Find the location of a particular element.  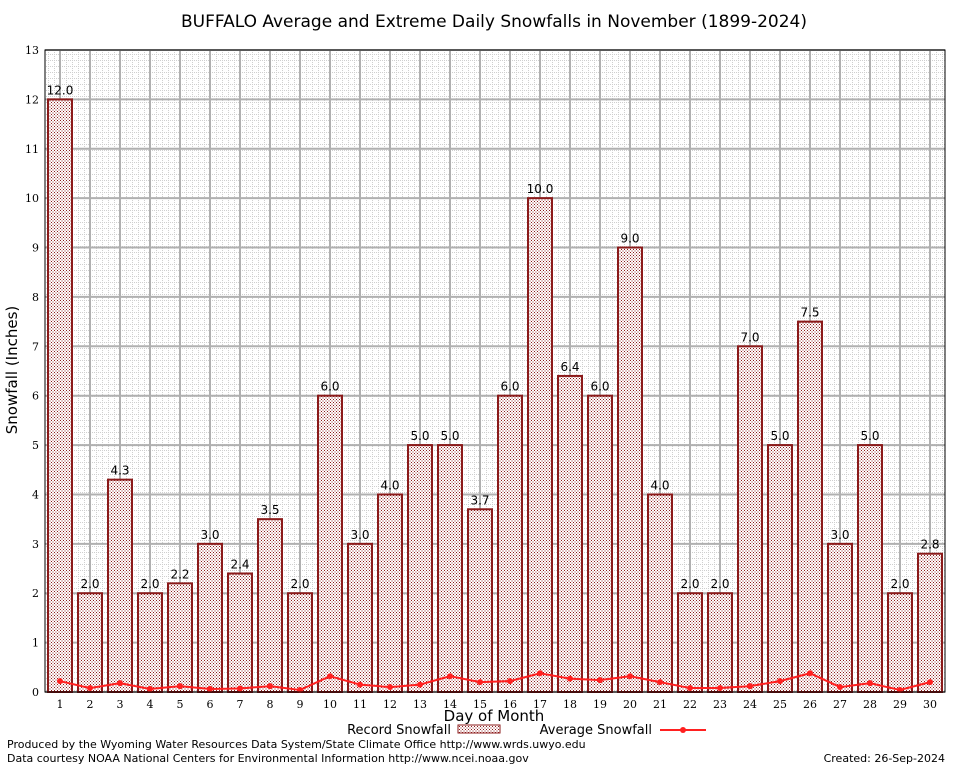

x-tick-label: 6 is located at coordinates (210, 704).